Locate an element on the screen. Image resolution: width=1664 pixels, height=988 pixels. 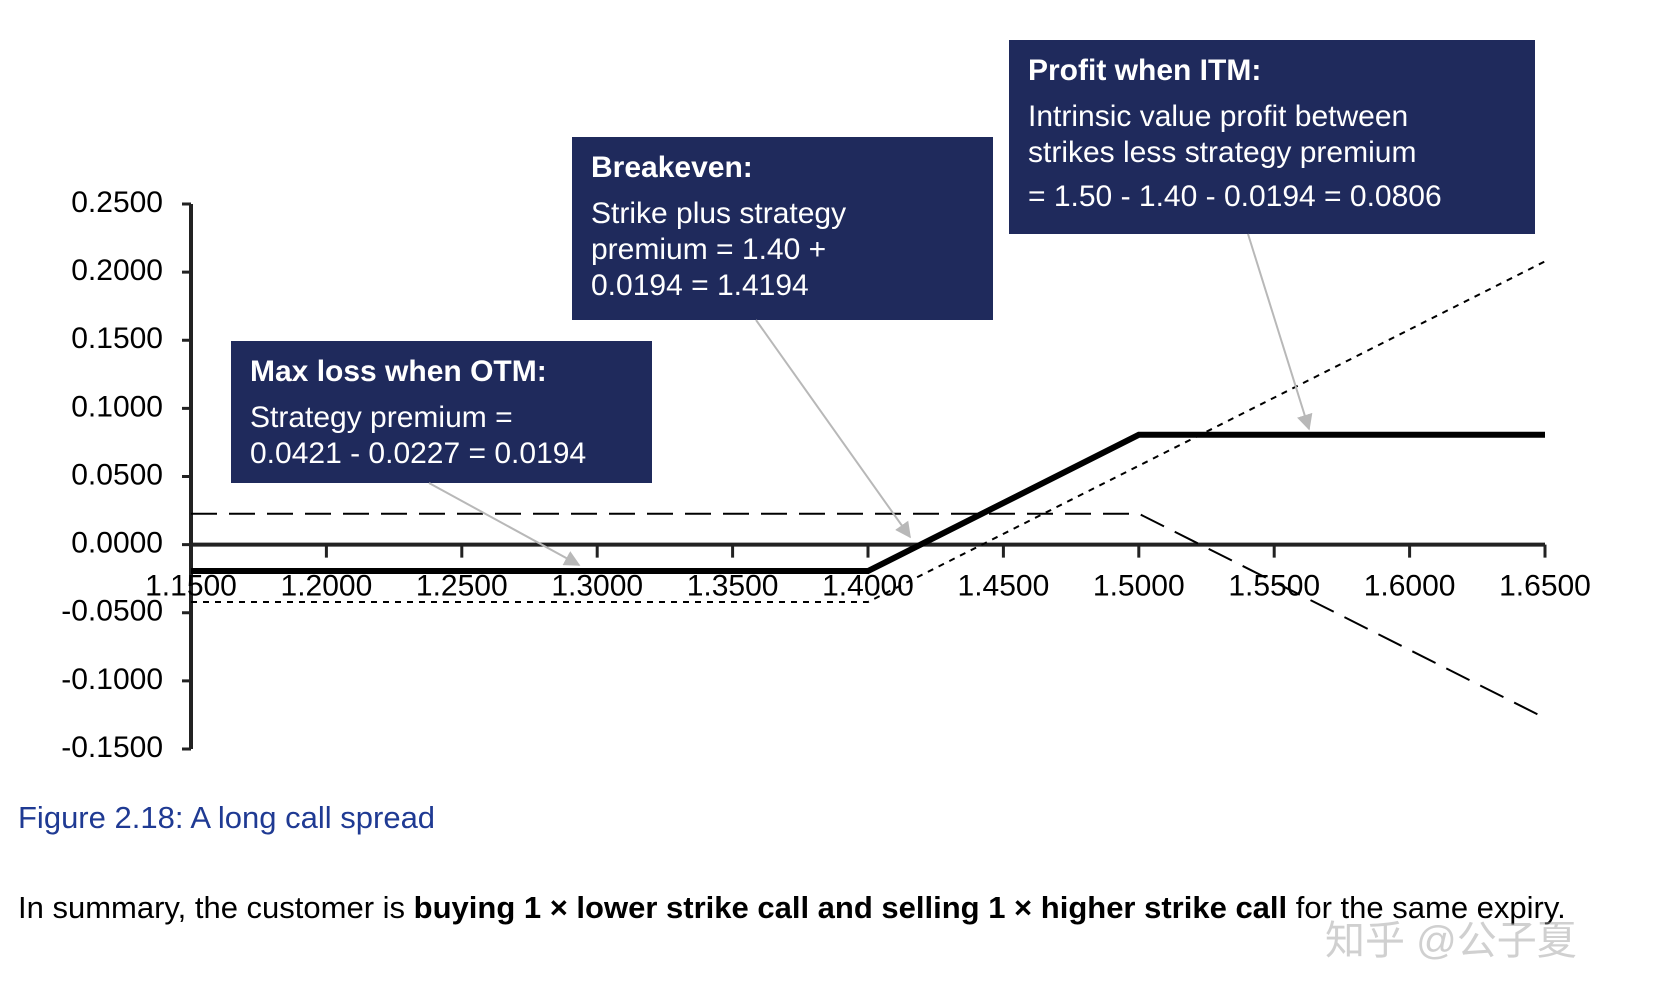
summary-text: for the same expiry. is located at coordinates (1426, 907).